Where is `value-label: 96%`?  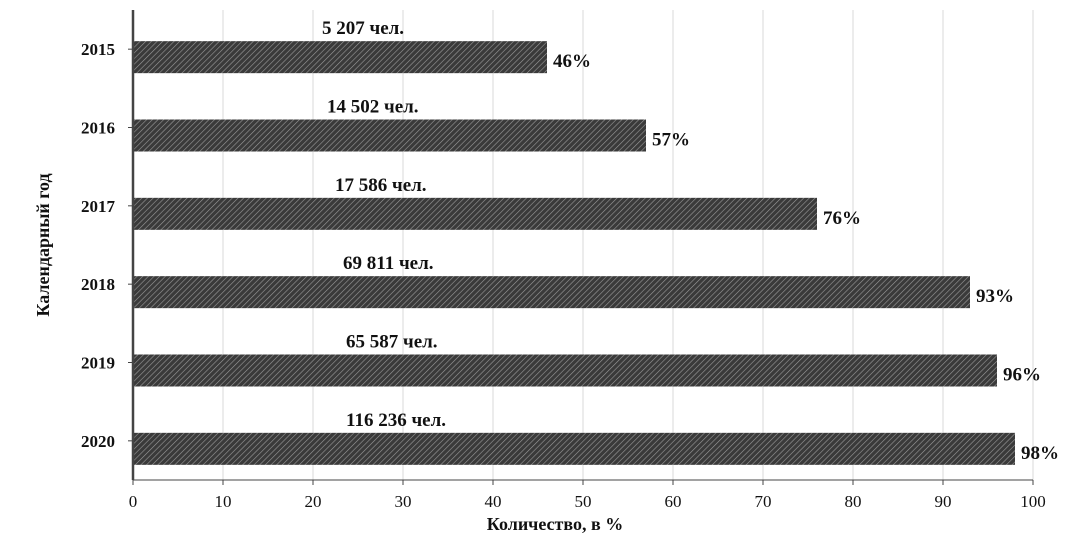
value-label: 96% is located at coordinates (1022, 375).